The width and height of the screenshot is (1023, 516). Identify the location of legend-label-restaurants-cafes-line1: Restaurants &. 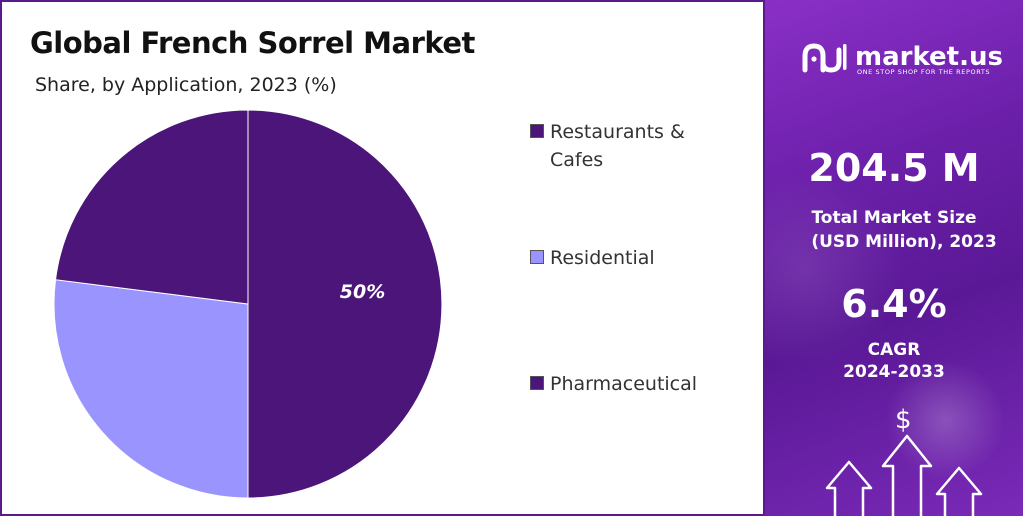
(617, 132).